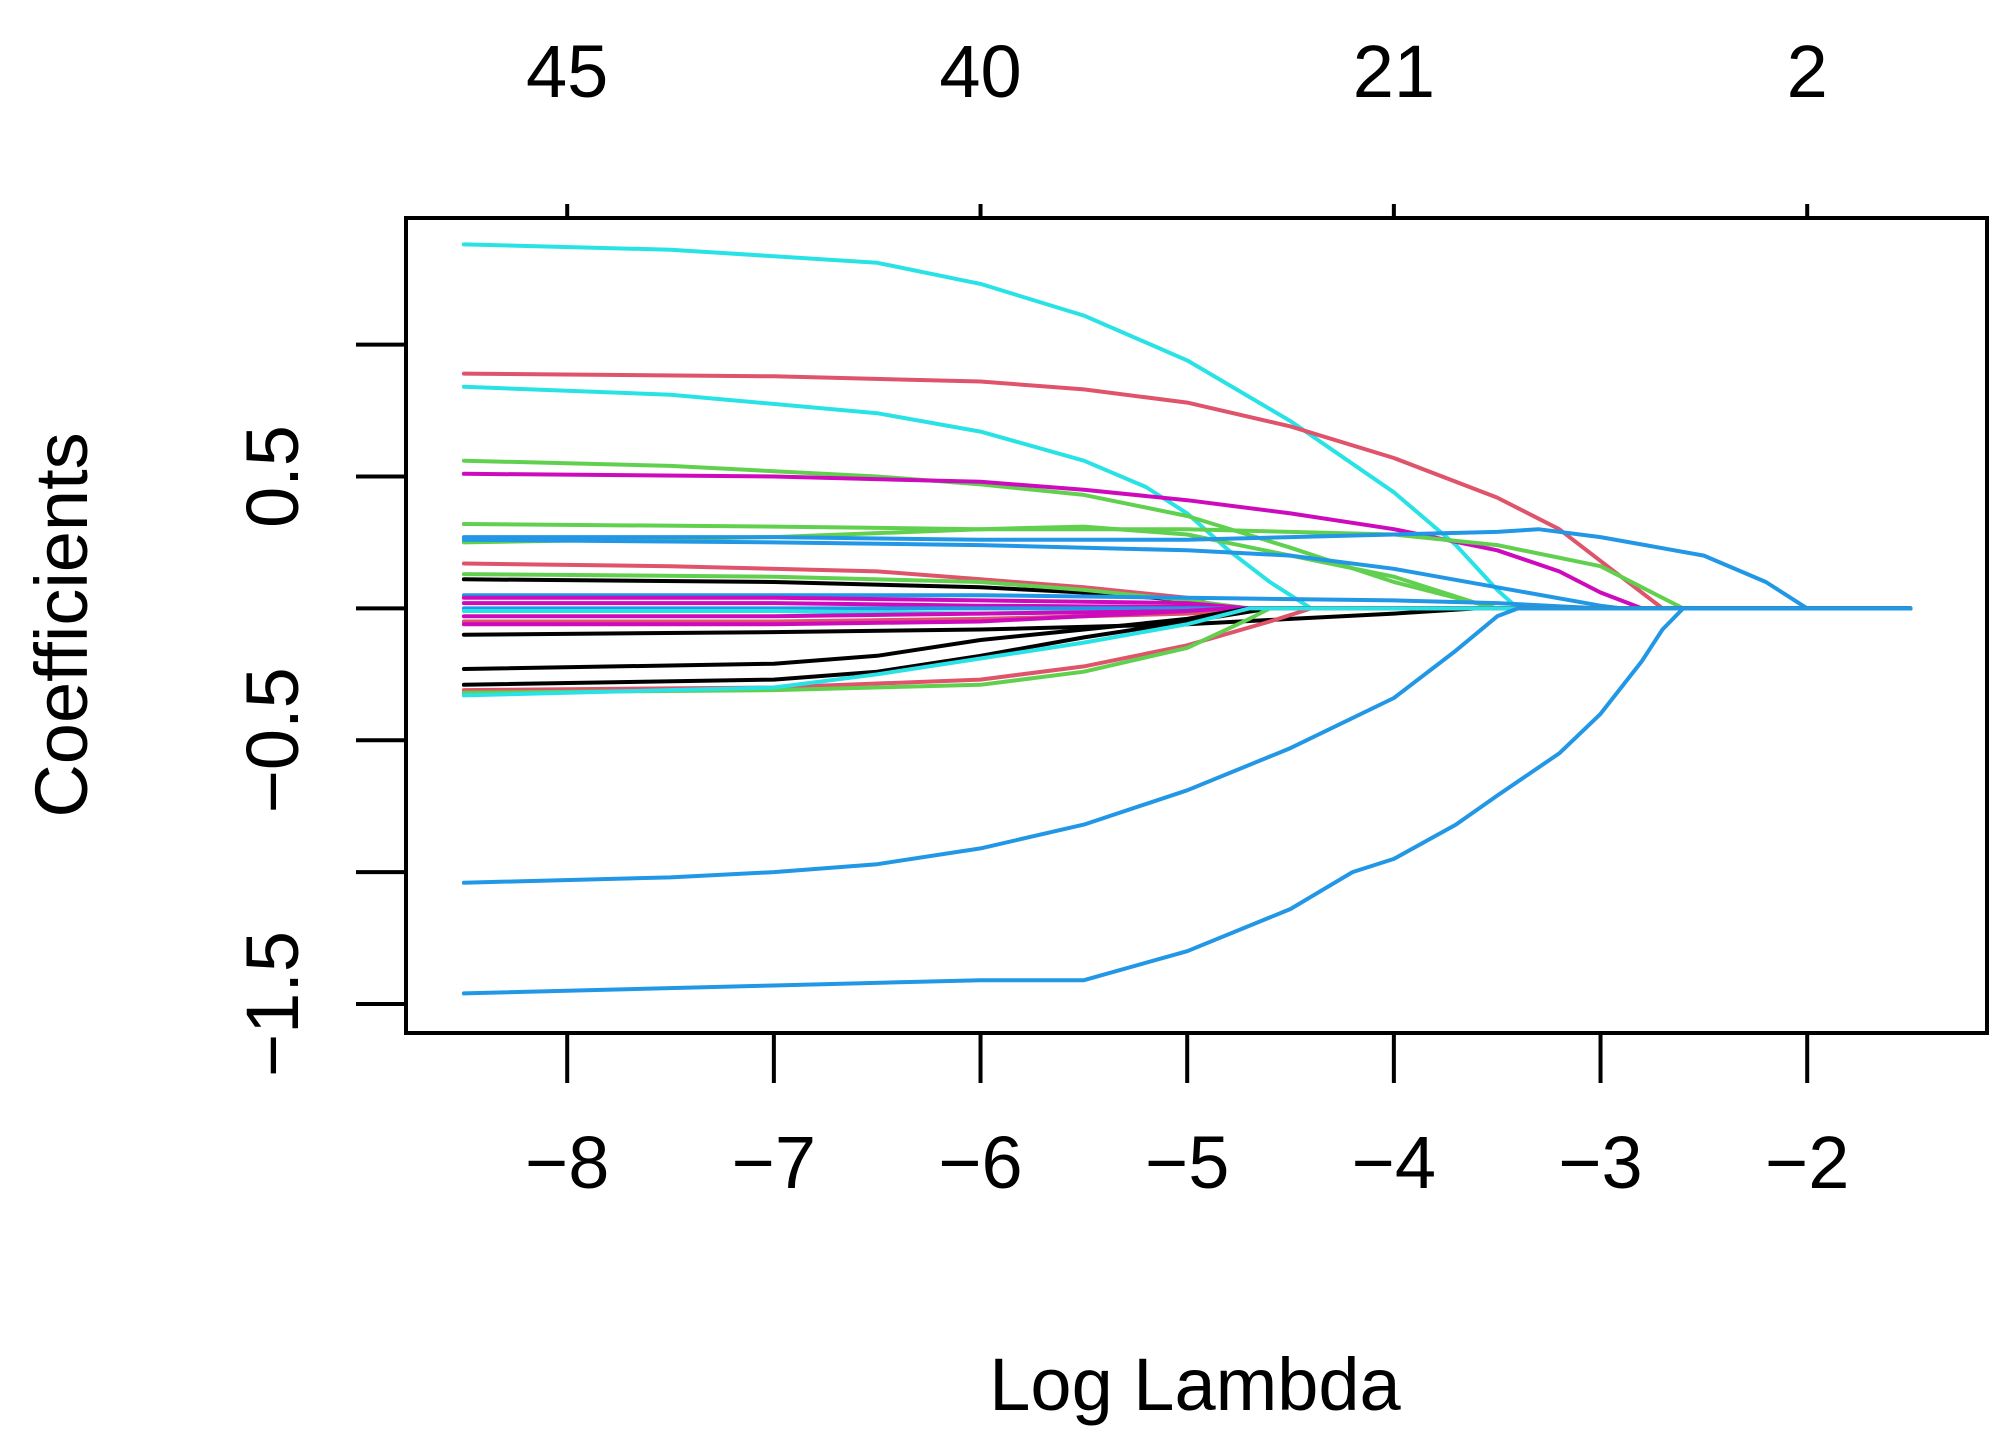  What do you see at coordinates (272, 740) in the screenshot?
I see `y-tick-label: −0.5` at bounding box center [272, 740].